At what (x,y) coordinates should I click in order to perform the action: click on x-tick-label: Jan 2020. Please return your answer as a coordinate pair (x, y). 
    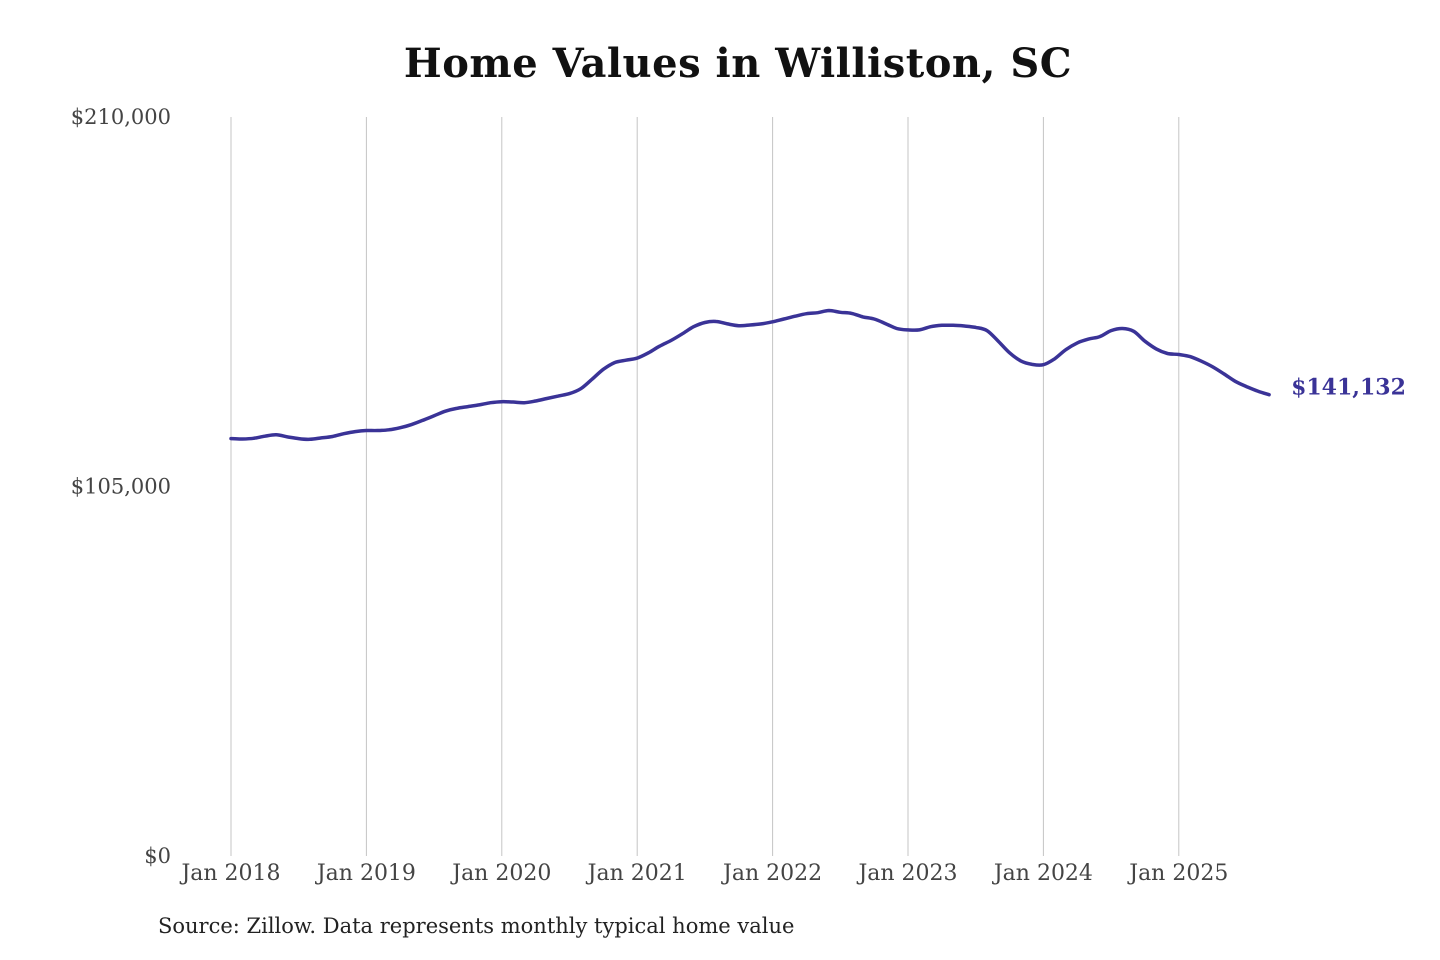
    Looking at the image, I should click on (500, 873).